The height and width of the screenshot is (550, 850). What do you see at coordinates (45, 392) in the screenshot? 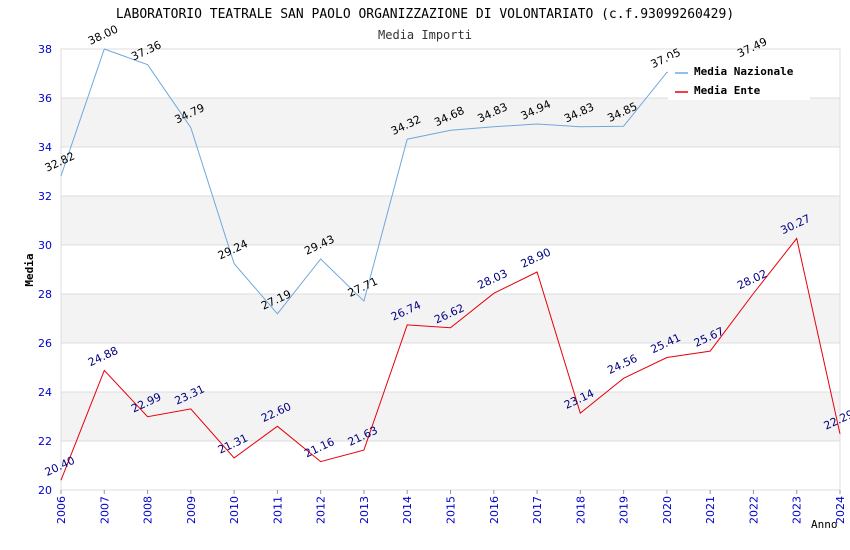
I see `y-tick-label: 24` at bounding box center [45, 392].